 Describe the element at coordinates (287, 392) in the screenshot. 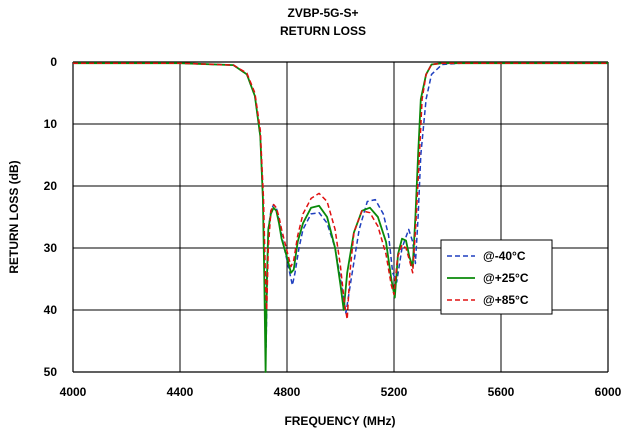

I see `x-tick-label: 4800` at that location.